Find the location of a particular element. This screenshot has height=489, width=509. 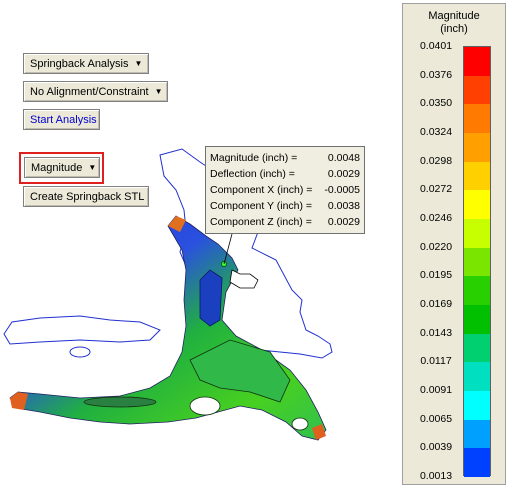

springback-analysis-dropdown: Springback Analysis ▼ is located at coordinates (86, 63).